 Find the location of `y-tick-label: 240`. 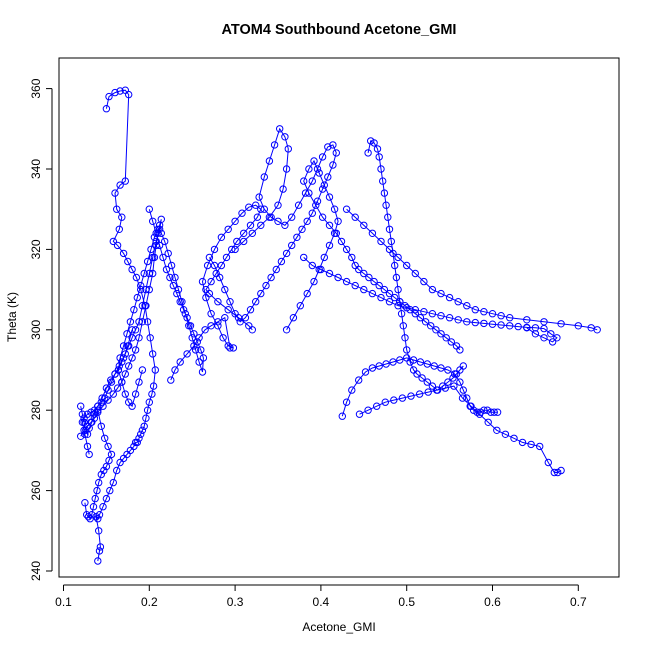

y-tick-label: 240 is located at coordinates (36, 571).